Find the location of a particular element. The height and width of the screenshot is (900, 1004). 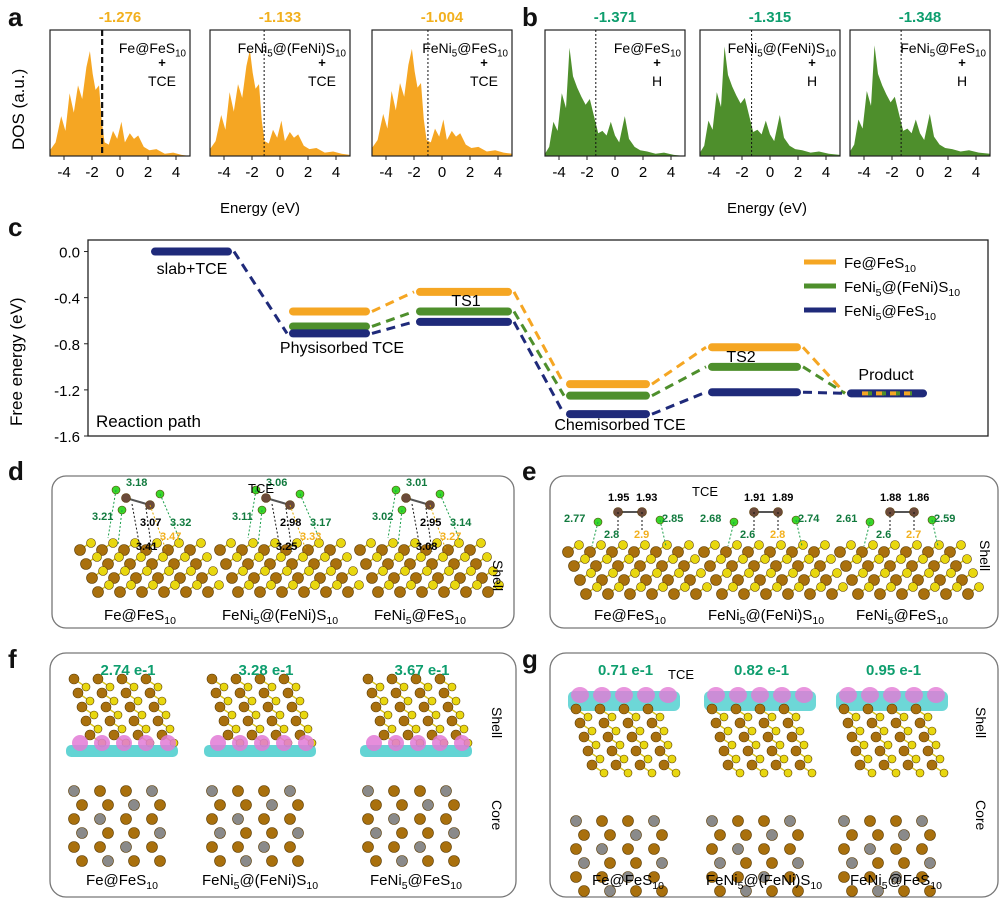

dos-area is located at coordinates (120, 104).